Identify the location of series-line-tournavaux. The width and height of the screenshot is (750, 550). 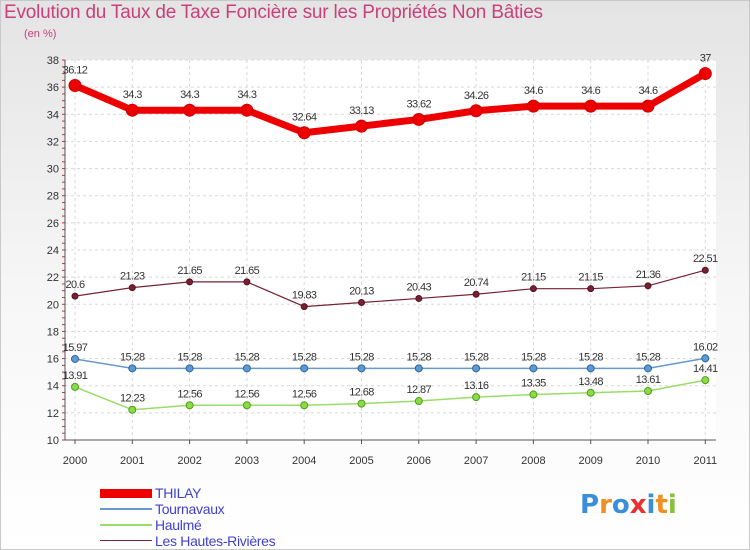
(390, 363).